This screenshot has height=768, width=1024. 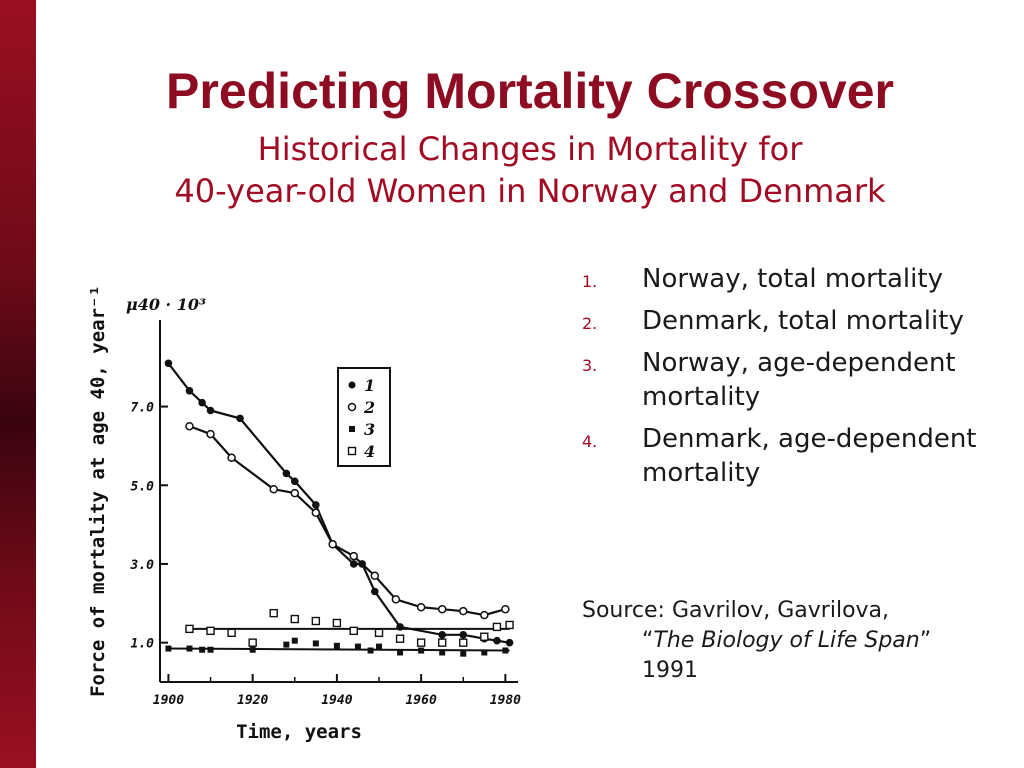 I want to click on list-number: 1., so click(x=590, y=281).